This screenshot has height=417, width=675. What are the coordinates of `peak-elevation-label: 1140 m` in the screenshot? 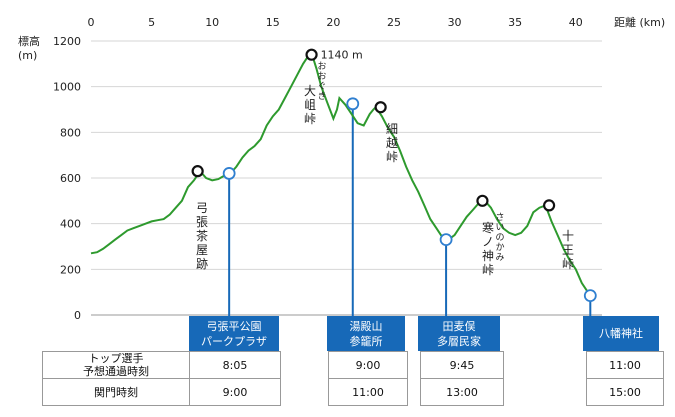 It's located at (342, 55).